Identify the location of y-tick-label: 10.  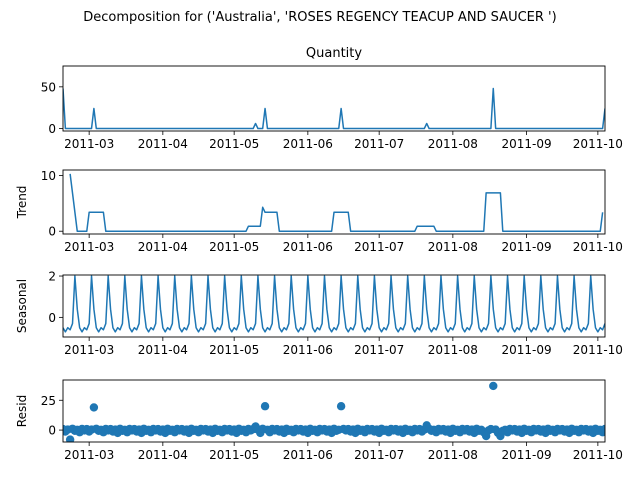
(48, 176).